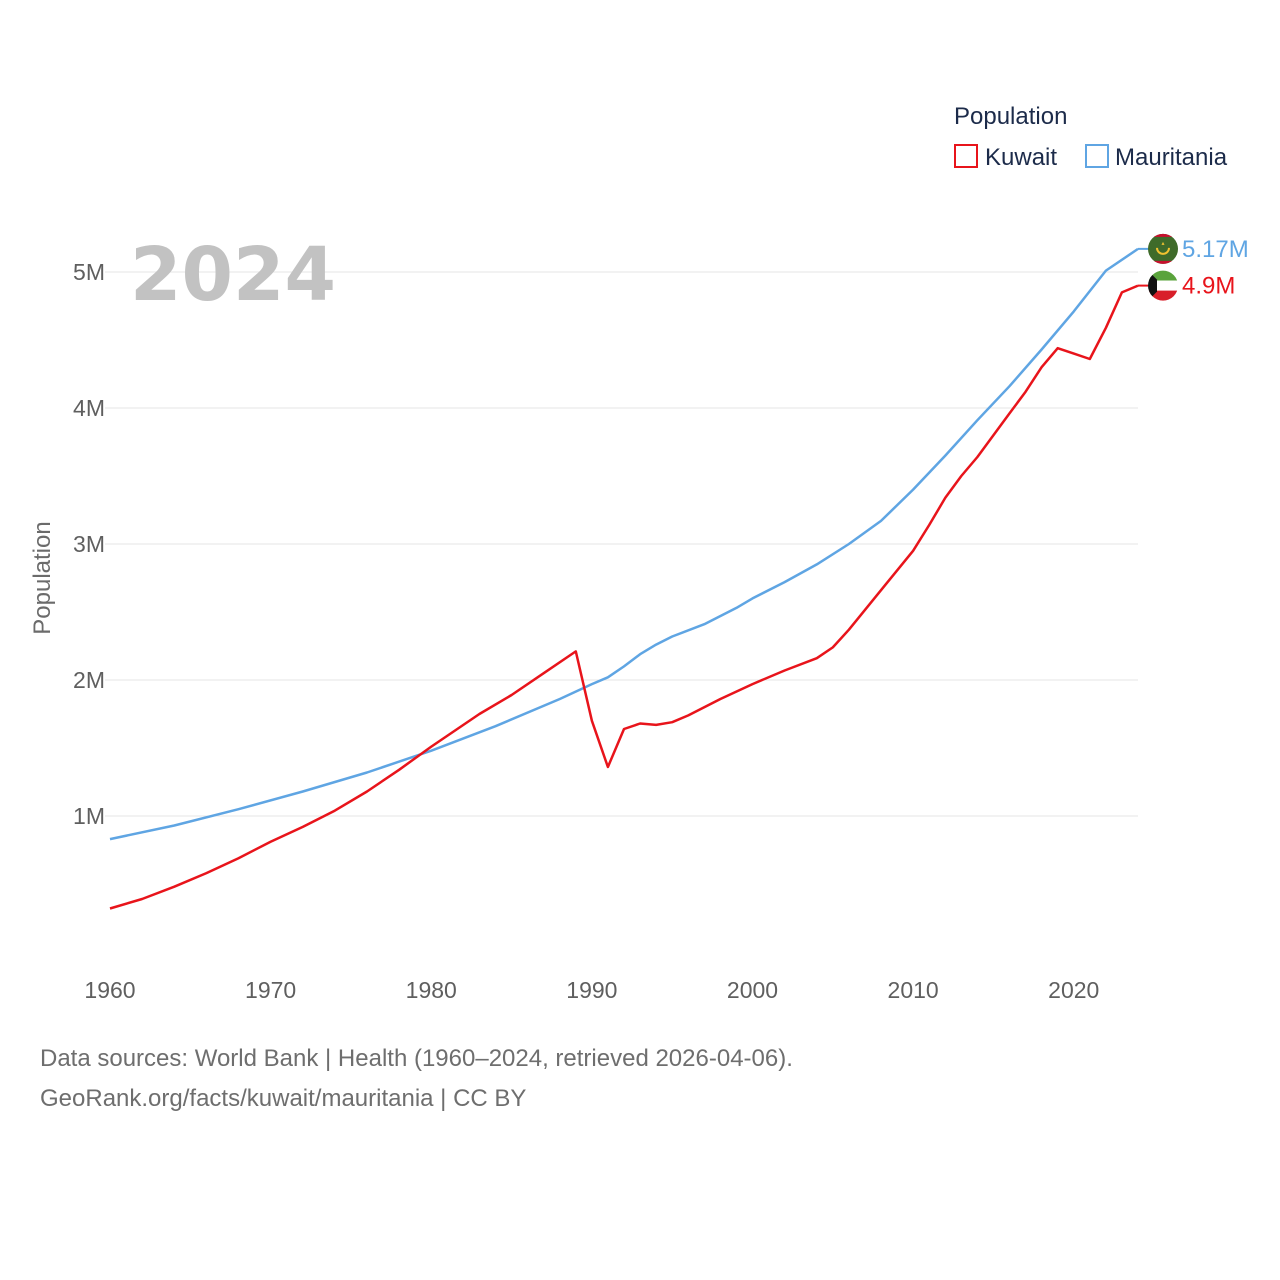 Image resolution: width=1280 pixels, height=1280 pixels. What do you see at coordinates (89, 680) in the screenshot?
I see `y-tick-label: 2M` at bounding box center [89, 680].